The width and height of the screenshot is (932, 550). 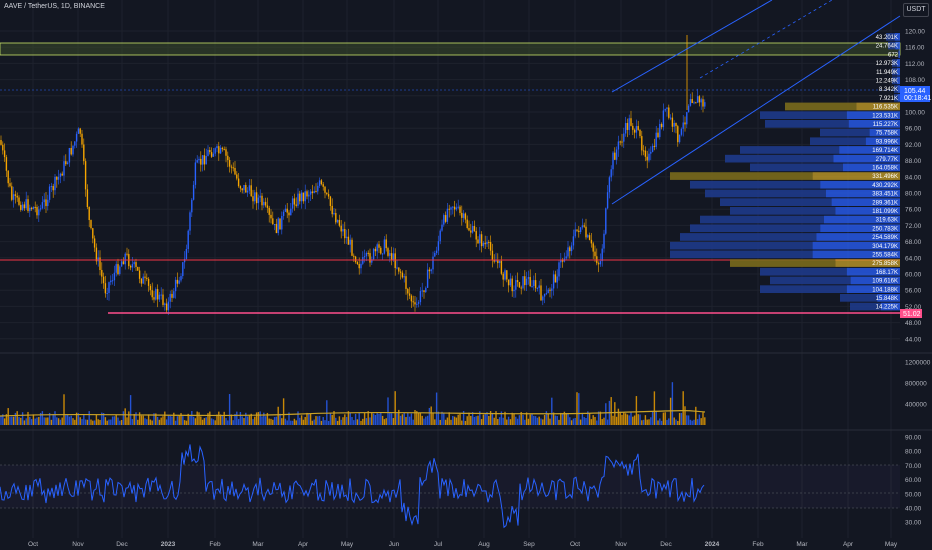 I want to click on profile-volume-label: 250.783K, so click(x=885, y=229).